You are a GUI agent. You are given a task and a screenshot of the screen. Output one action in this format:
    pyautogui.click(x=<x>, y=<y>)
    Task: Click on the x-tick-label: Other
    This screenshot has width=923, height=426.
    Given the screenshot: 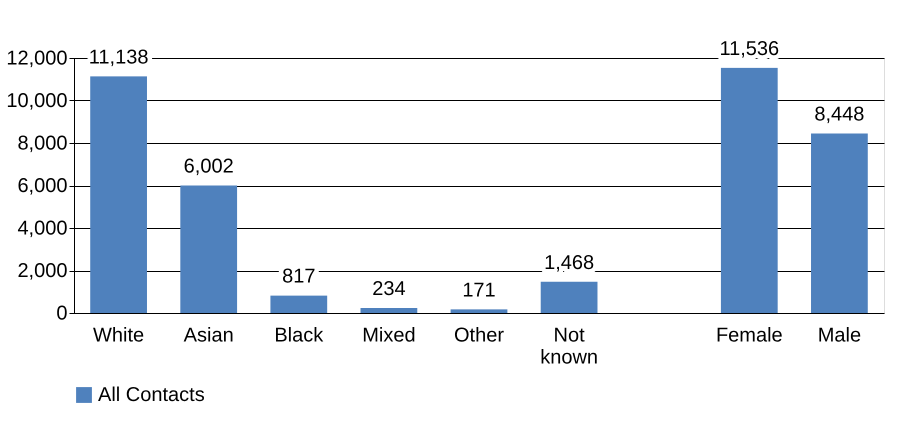 What is the action you would take?
    pyautogui.click(x=479, y=335)
    